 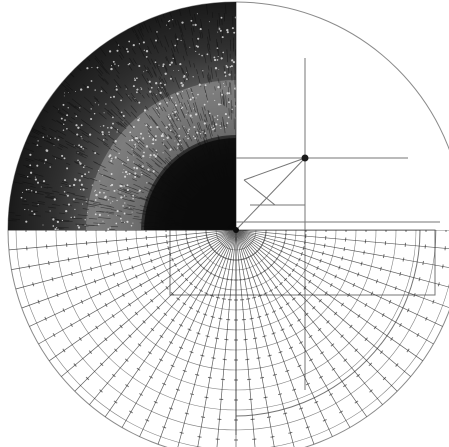 What do you see at coordinates (270, 194) in the screenshot?
I see `construction-diagonal` at bounding box center [270, 194].